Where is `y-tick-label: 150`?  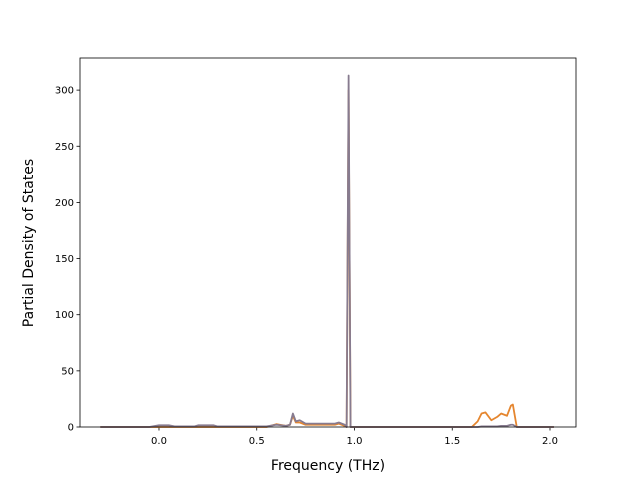
y-tick-label: 150 is located at coordinates (64, 259).